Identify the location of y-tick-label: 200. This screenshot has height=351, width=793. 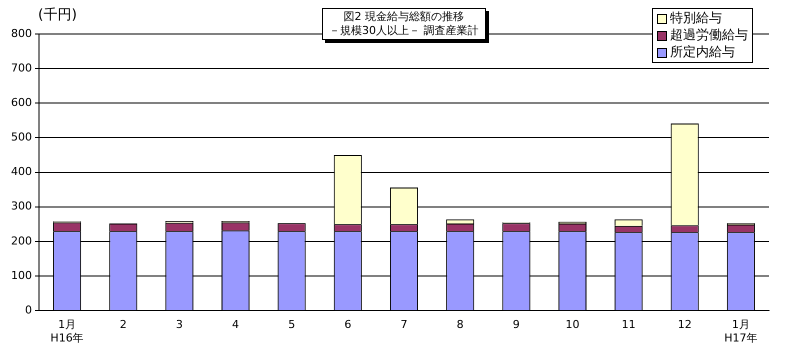
(21, 241).